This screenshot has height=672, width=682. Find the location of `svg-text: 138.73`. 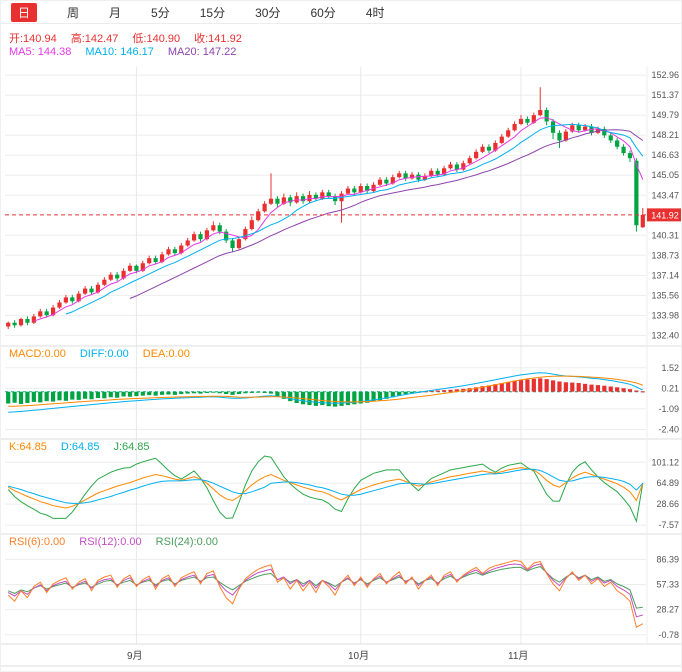

svg-text: 138.73 is located at coordinates (665, 255).